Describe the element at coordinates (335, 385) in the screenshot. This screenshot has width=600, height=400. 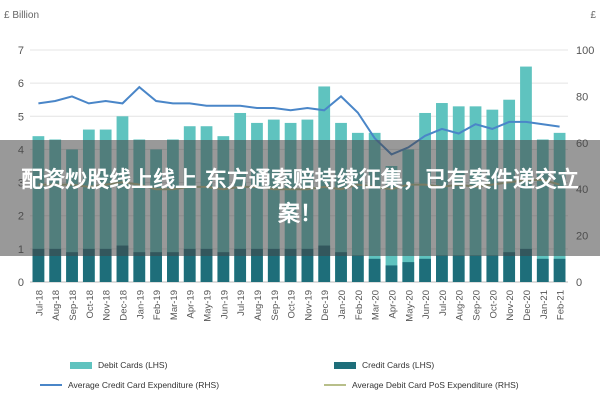
I see `legend-swatch-avg-debit` at that location.